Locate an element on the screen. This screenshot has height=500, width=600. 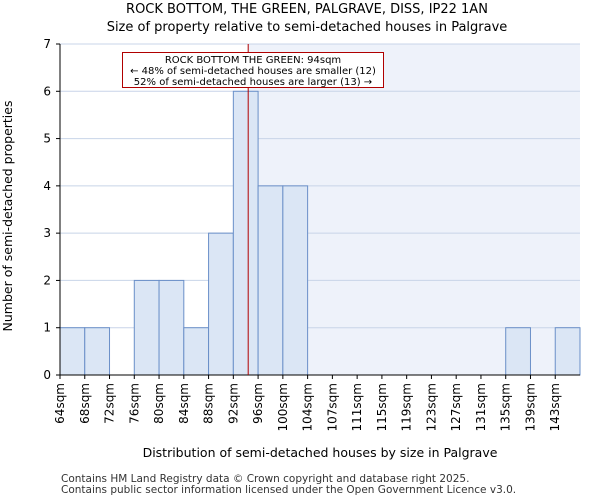
y-tick-label: 2 is located at coordinates (47, 280).